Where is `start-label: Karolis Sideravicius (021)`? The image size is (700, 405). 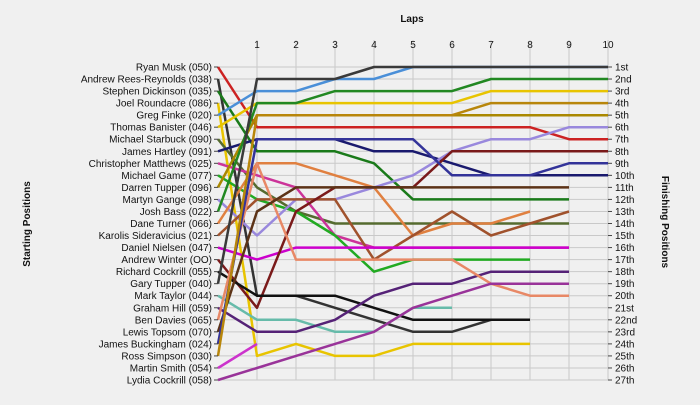
start-label: Karolis Sideravicius (021) is located at coordinates (155, 236).